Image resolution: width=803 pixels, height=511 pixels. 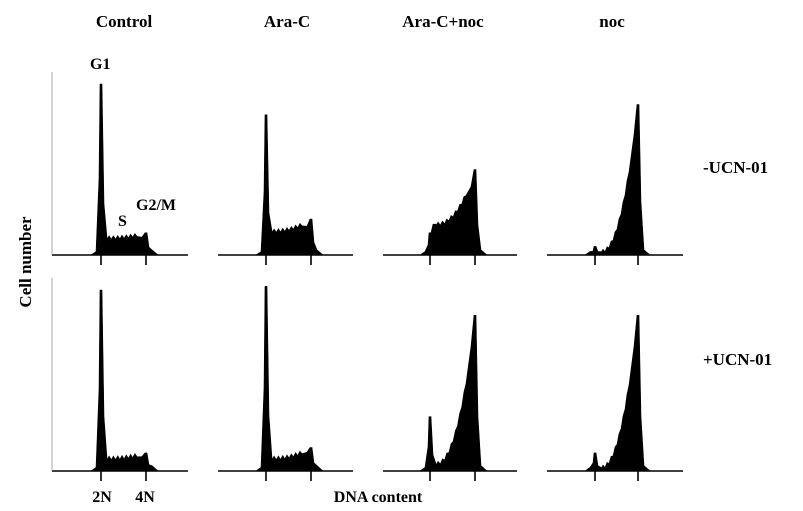 I want to click on histogram-minus-ucn01-ara-c-noc, so click(x=439, y=212).